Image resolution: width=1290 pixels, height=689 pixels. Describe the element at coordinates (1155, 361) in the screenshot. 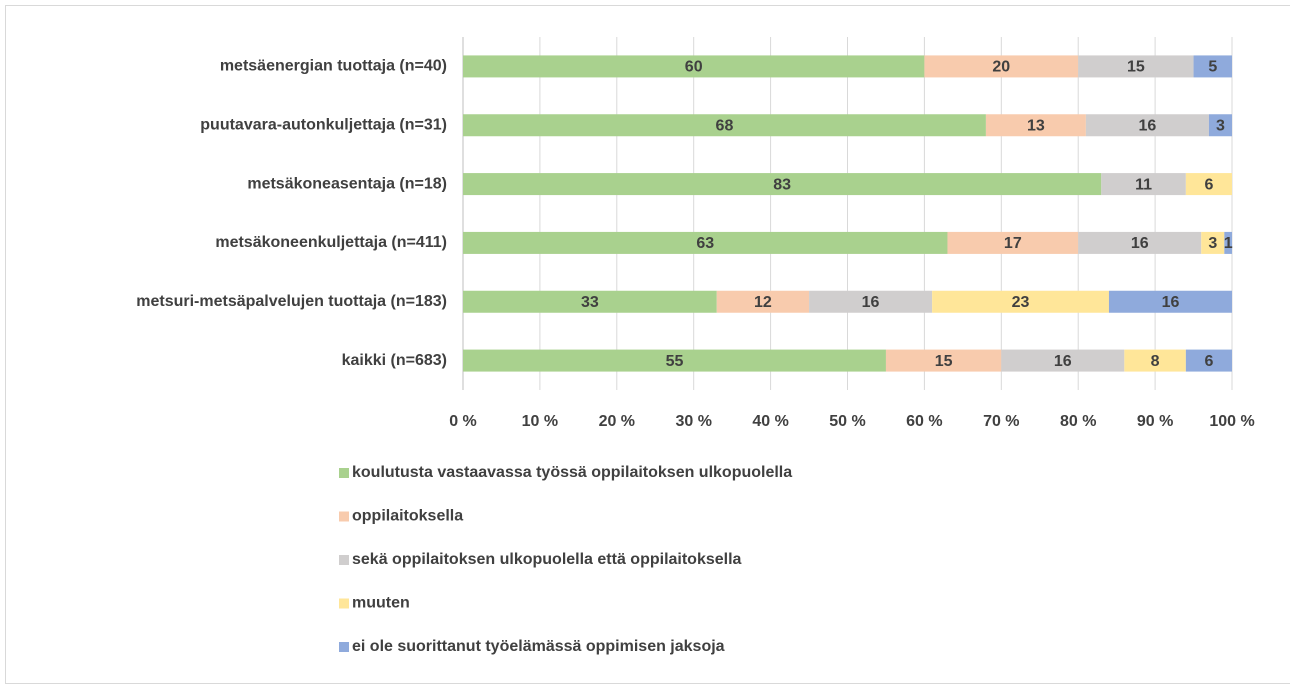

I see `data-label: 8` at that location.